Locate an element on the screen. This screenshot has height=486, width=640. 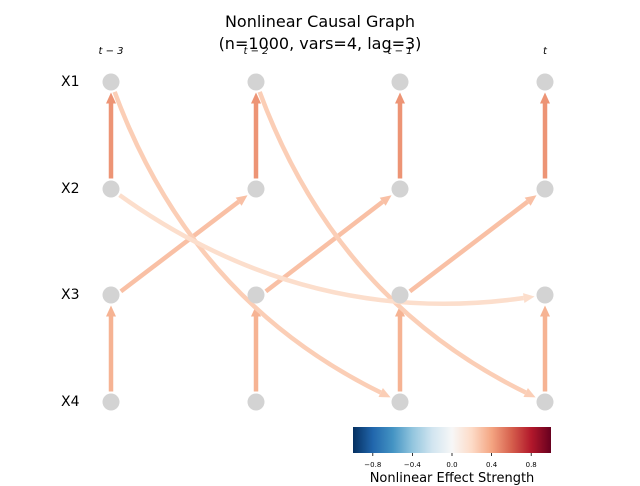
figure-subtitle: (n=1000, vars=4, lag=3) is located at coordinates (320, 43).